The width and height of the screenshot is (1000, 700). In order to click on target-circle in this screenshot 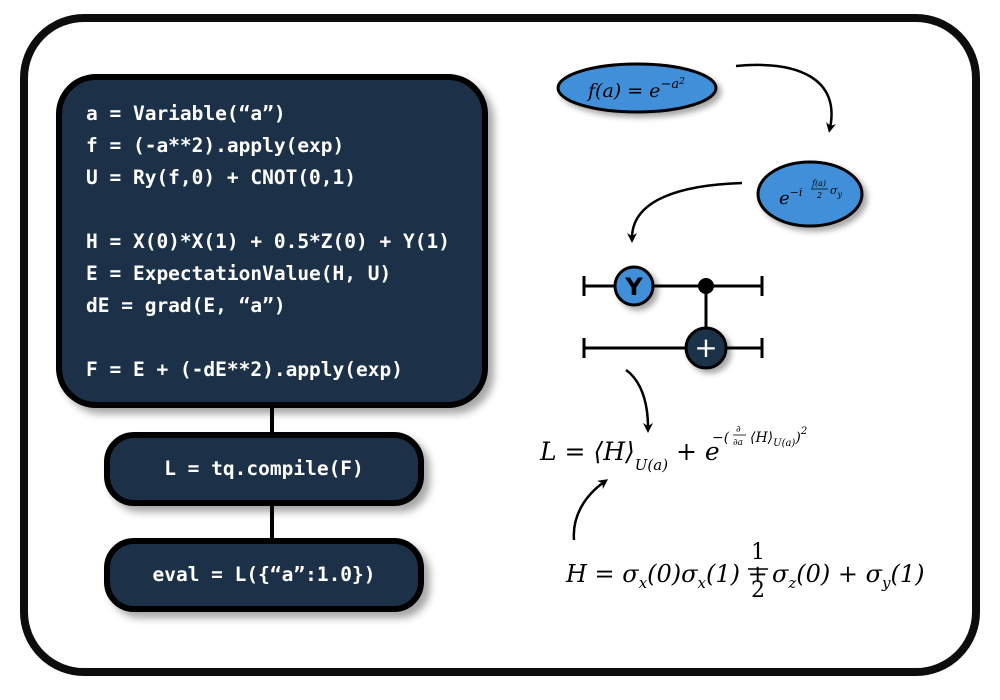, I will do `click(706, 348)`.